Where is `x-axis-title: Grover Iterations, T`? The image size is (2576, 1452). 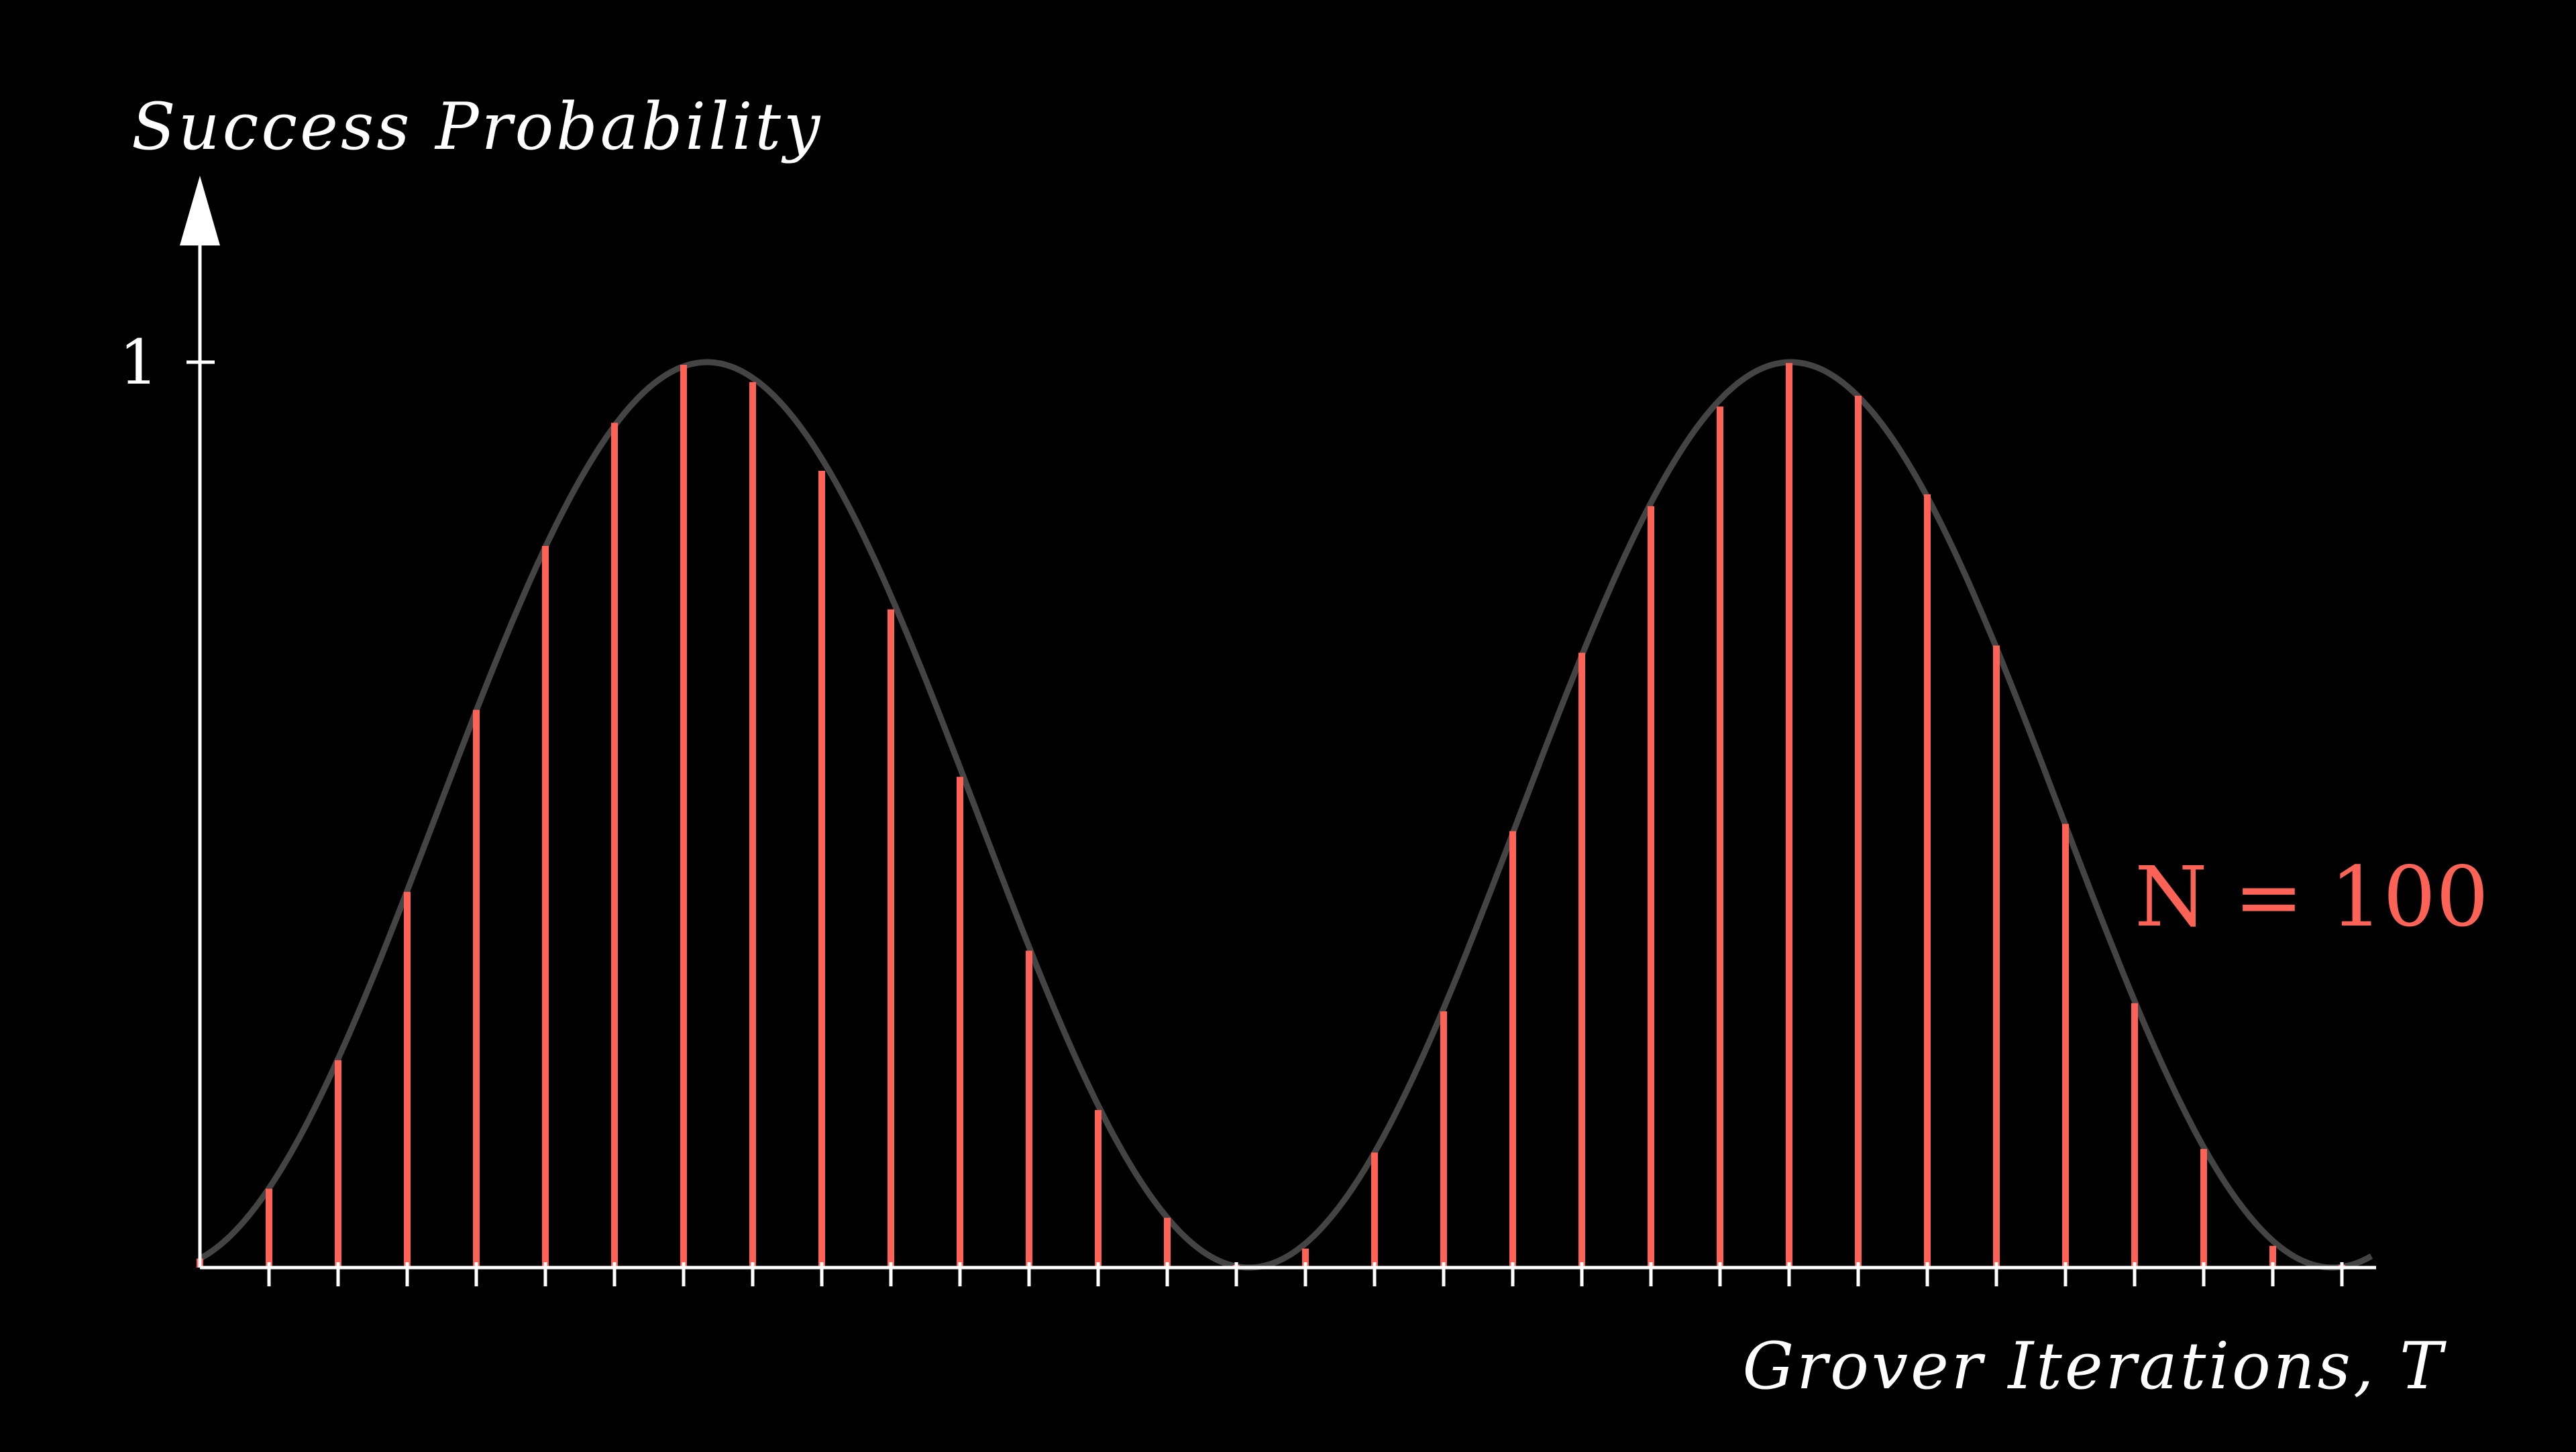 x-axis-title: Grover Iterations, T is located at coordinates (2095, 1366).